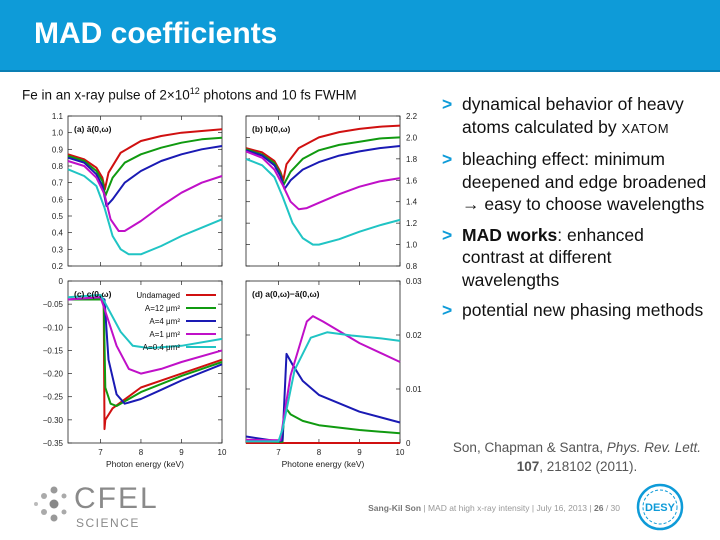 This screenshot has height=540, width=720. What do you see at coordinates (588, 466) in the screenshot?
I see `reference-rest: , 218102 (2011).` at bounding box center [588, 466].